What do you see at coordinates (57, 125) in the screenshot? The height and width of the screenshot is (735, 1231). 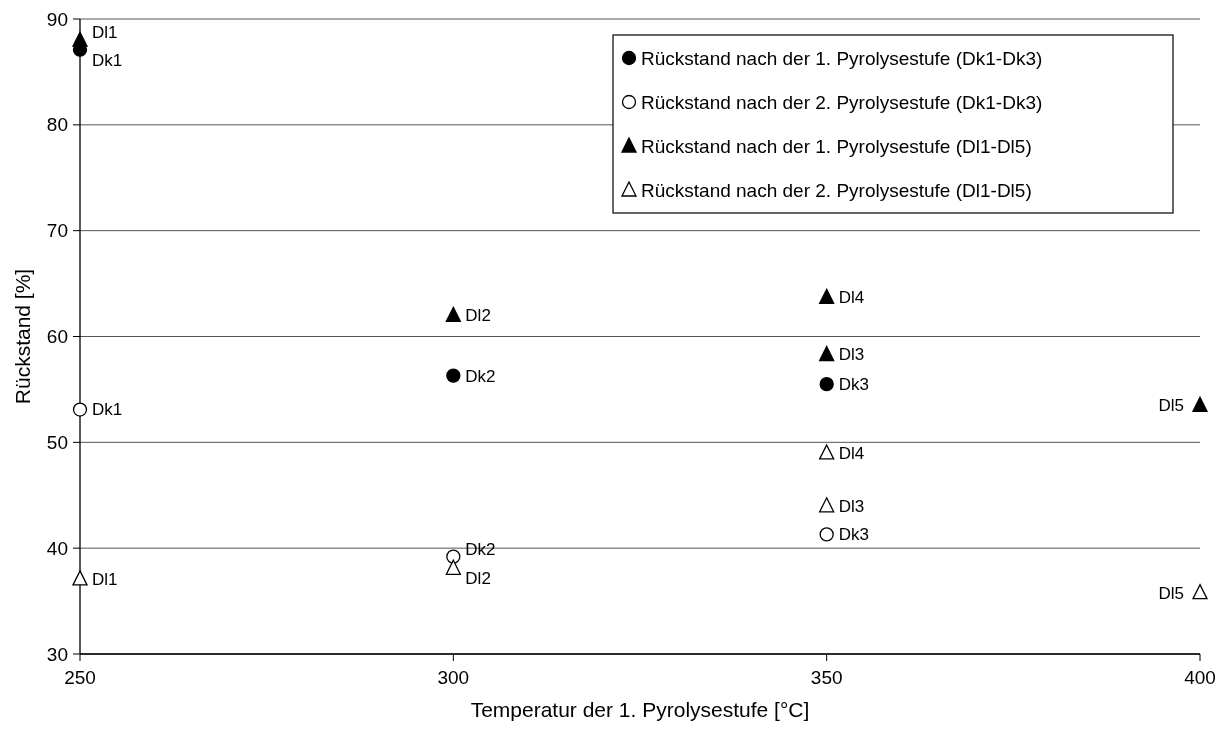 I see `y-tick-label: 80` at bounding box center [57, 125].